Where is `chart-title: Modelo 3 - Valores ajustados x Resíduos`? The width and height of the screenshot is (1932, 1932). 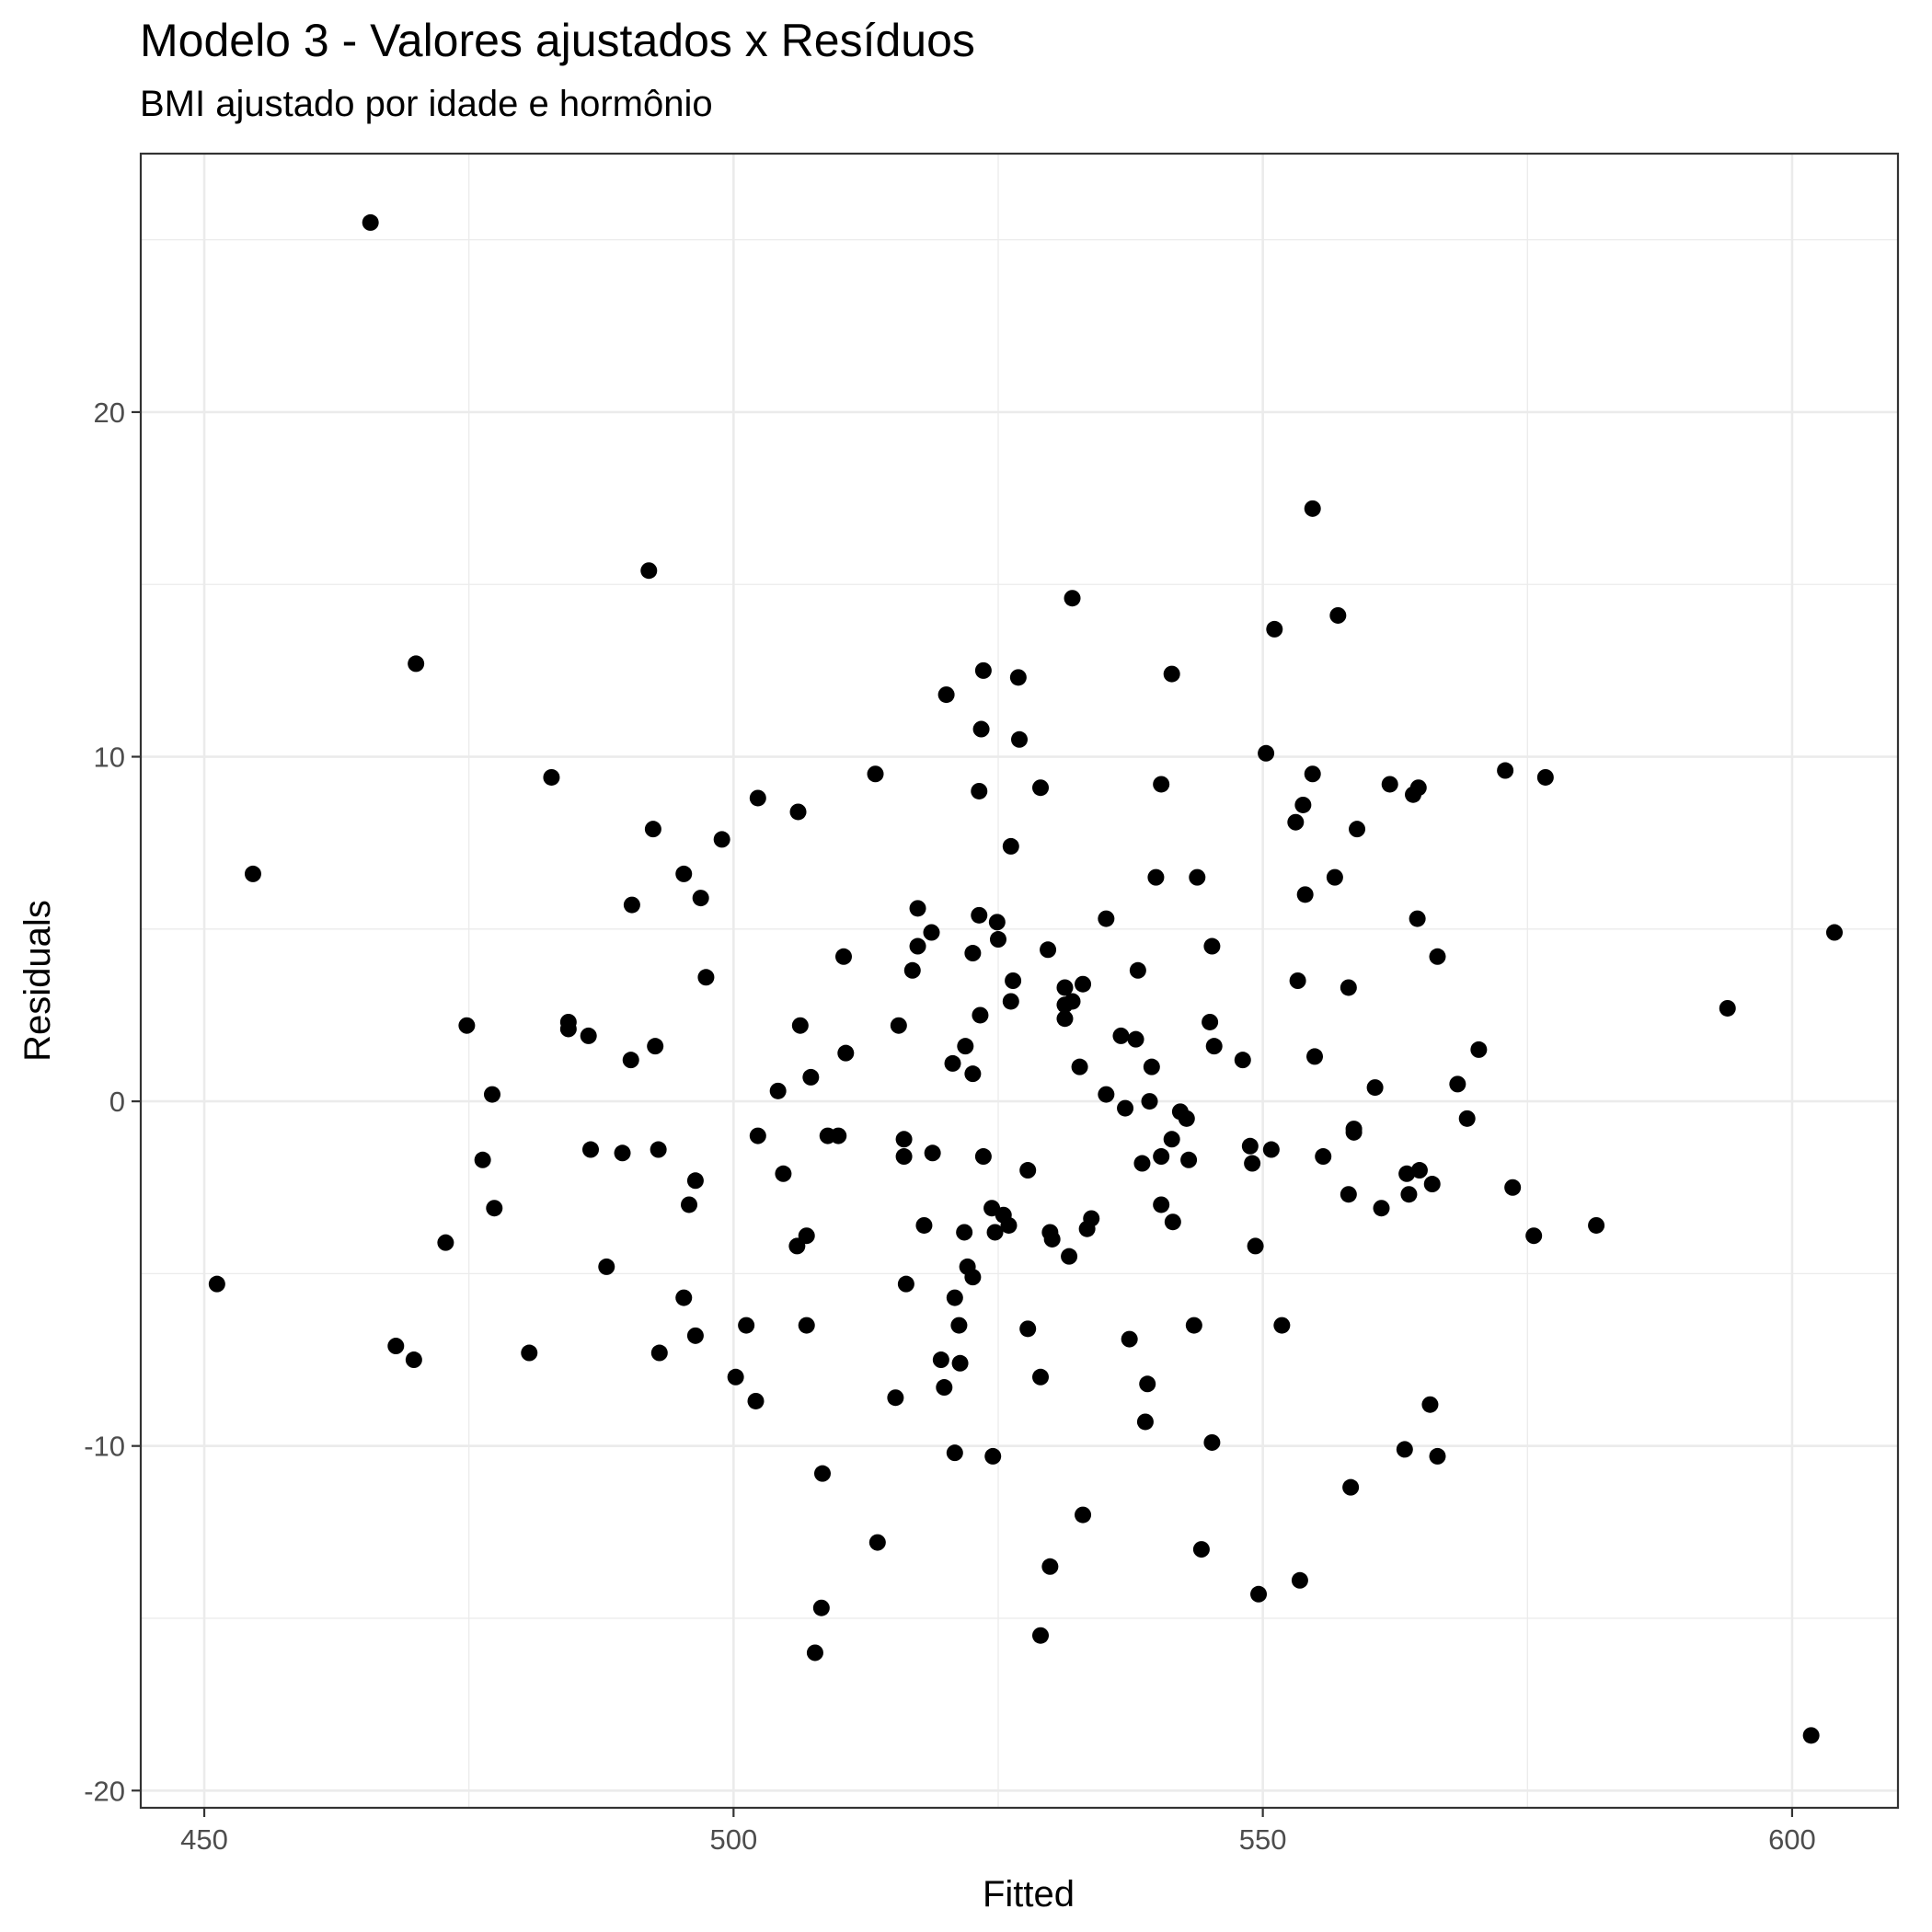 chart-title: Modelo 3 - Valores ajustados x Resíduos is located at coordinates (557, 40).